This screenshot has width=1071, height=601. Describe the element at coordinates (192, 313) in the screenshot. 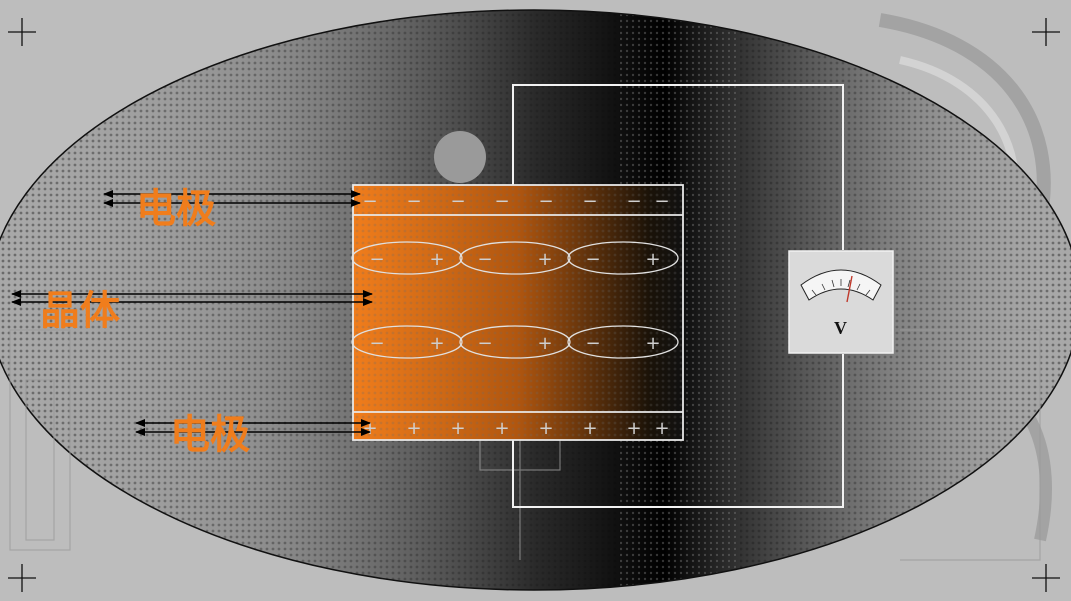

I see `label-arrows` at that location.